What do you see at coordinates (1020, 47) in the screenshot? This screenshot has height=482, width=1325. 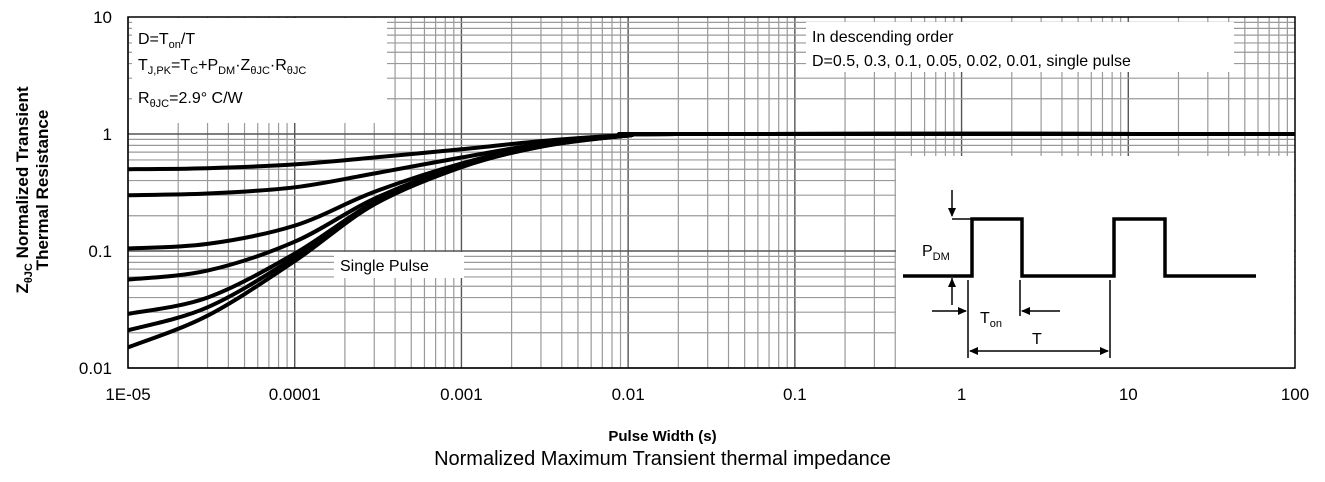 I see `order-note-box` at bounding box center [1020, 47].